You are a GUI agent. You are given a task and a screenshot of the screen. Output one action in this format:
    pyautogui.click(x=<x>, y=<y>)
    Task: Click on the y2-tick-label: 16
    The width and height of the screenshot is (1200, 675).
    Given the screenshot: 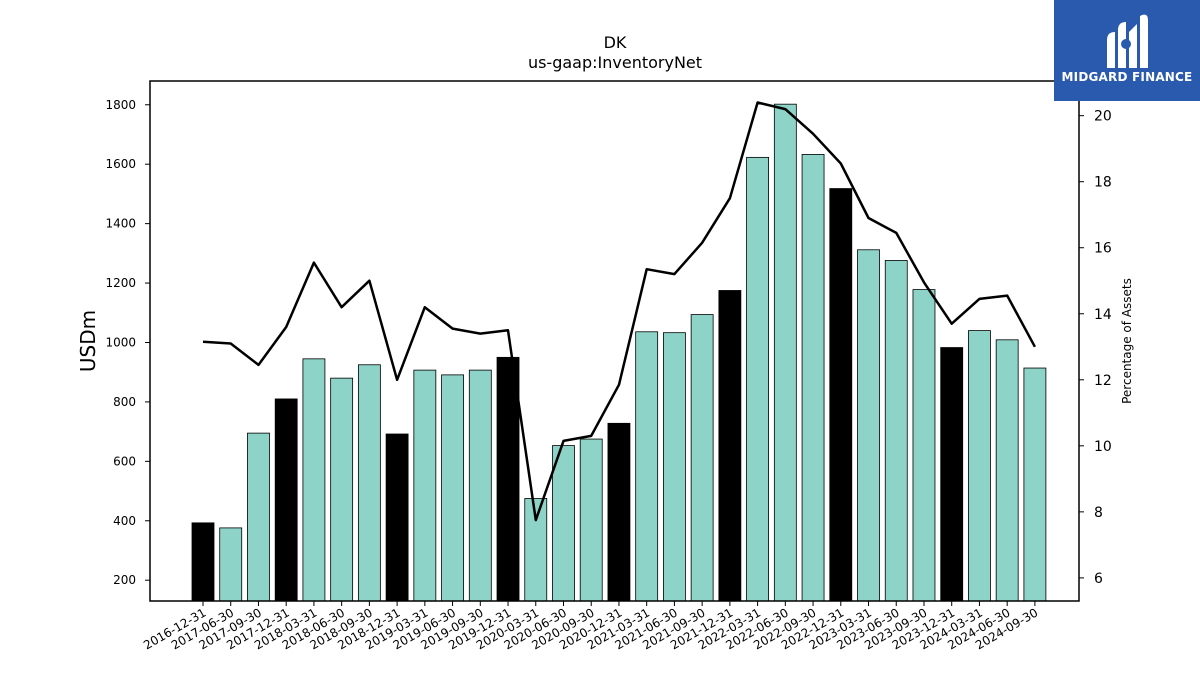 What is the action you would take?
    pyautogui.click(x=1103, y=249)
    